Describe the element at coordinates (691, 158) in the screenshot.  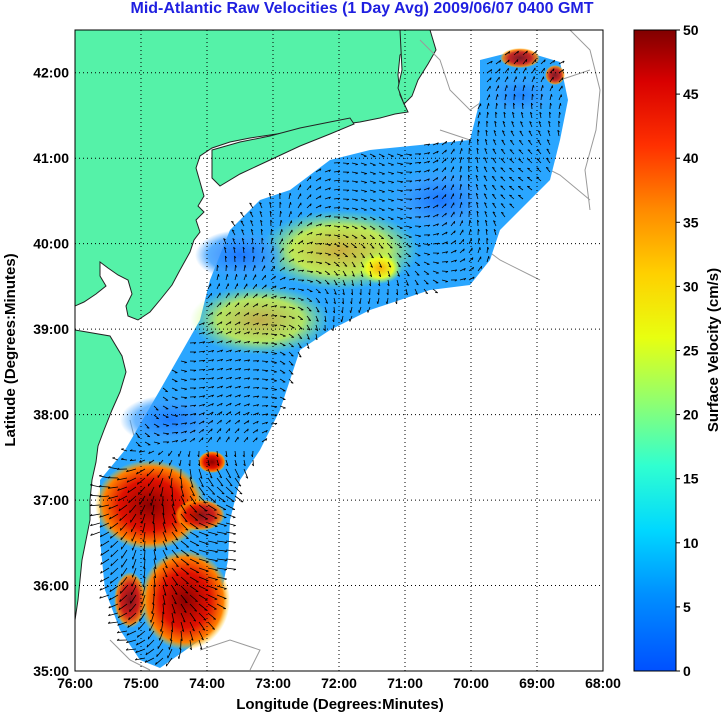
I see `colorbar-tick-label: 40` at that location.